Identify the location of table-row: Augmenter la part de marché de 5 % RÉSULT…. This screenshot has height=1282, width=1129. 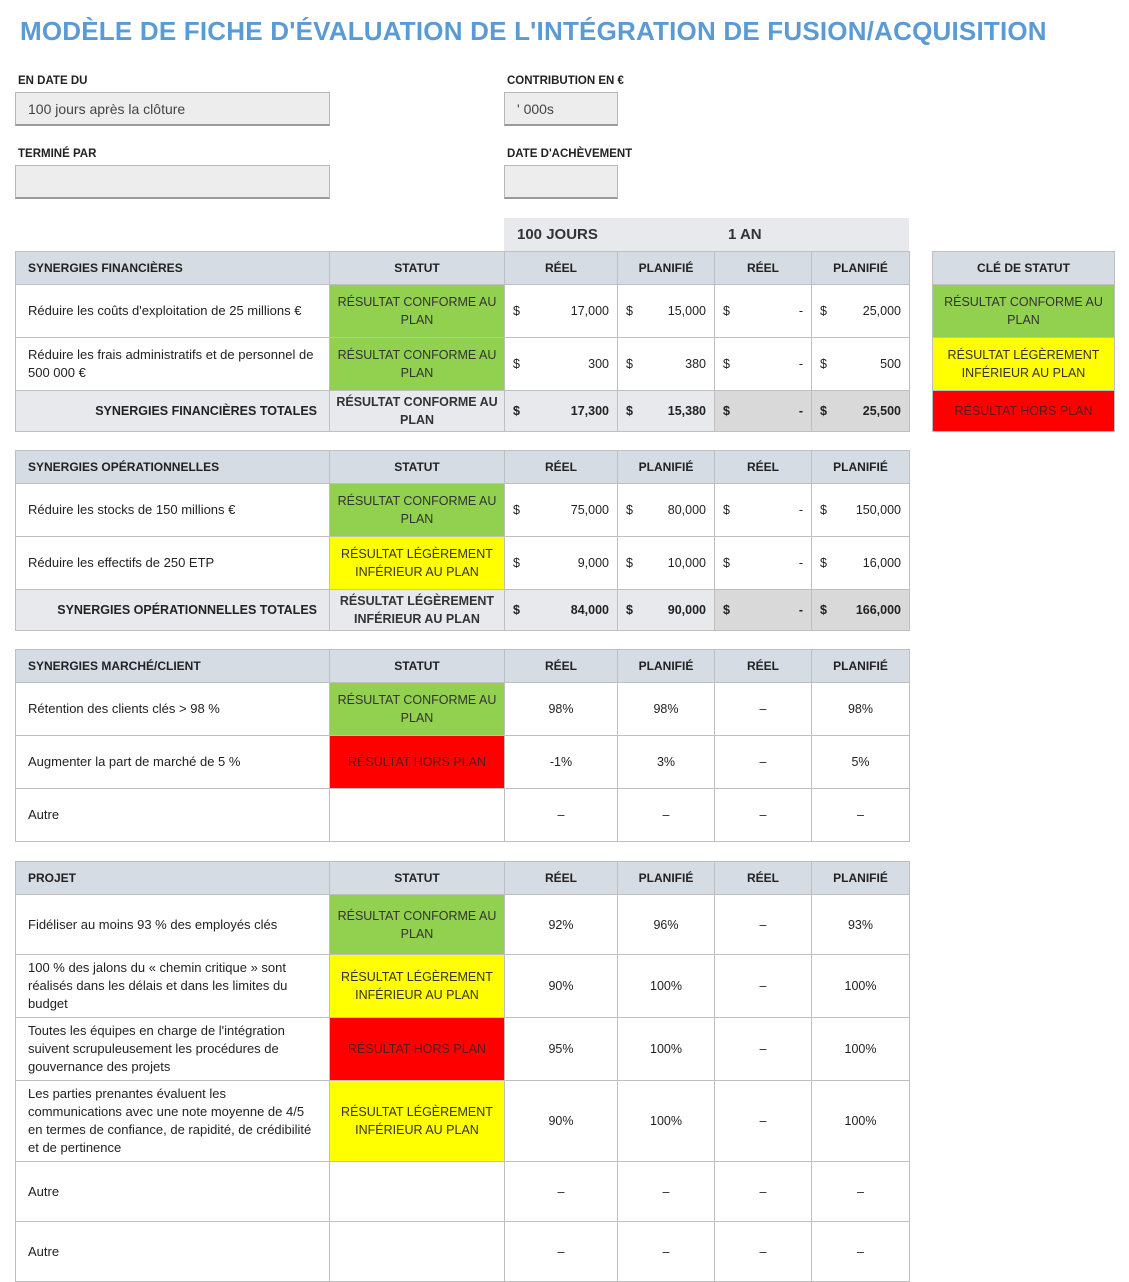
(462, 762).